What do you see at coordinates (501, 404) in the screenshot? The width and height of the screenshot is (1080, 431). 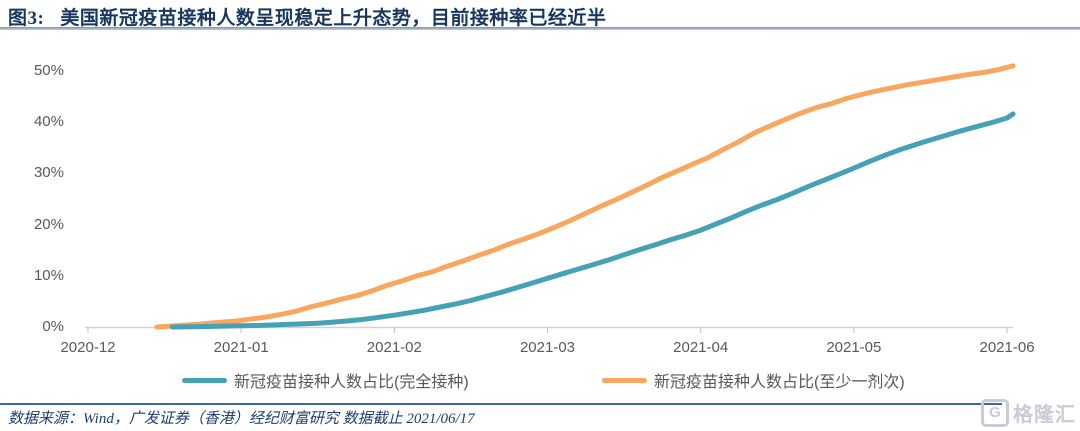 I see `footer-divider` at bounding box center [501, 404].